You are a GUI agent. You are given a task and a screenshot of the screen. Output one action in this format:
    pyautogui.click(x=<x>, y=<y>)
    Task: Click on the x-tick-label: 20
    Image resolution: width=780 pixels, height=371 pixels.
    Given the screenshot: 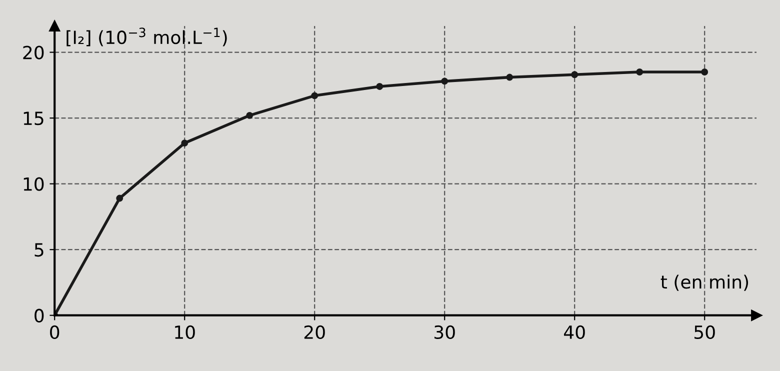 What is the action you would take?
    pyautogui.click(x=314, y=332)
    